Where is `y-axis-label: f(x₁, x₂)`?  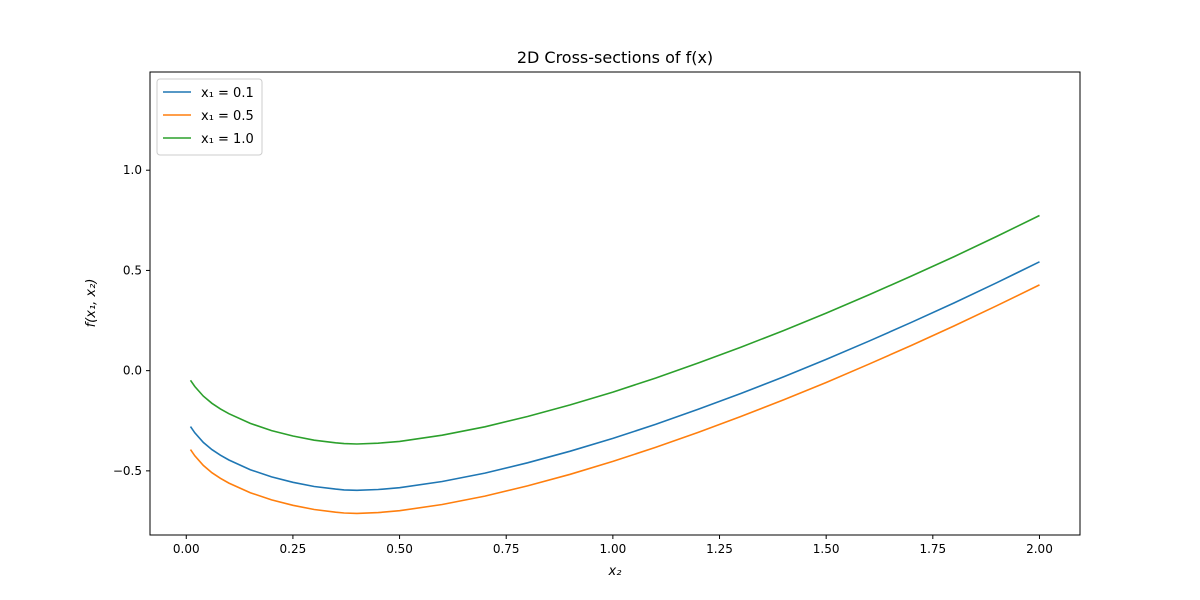 y-axis-label: f(x₁, x₂) is located at coordinates (91, 303).